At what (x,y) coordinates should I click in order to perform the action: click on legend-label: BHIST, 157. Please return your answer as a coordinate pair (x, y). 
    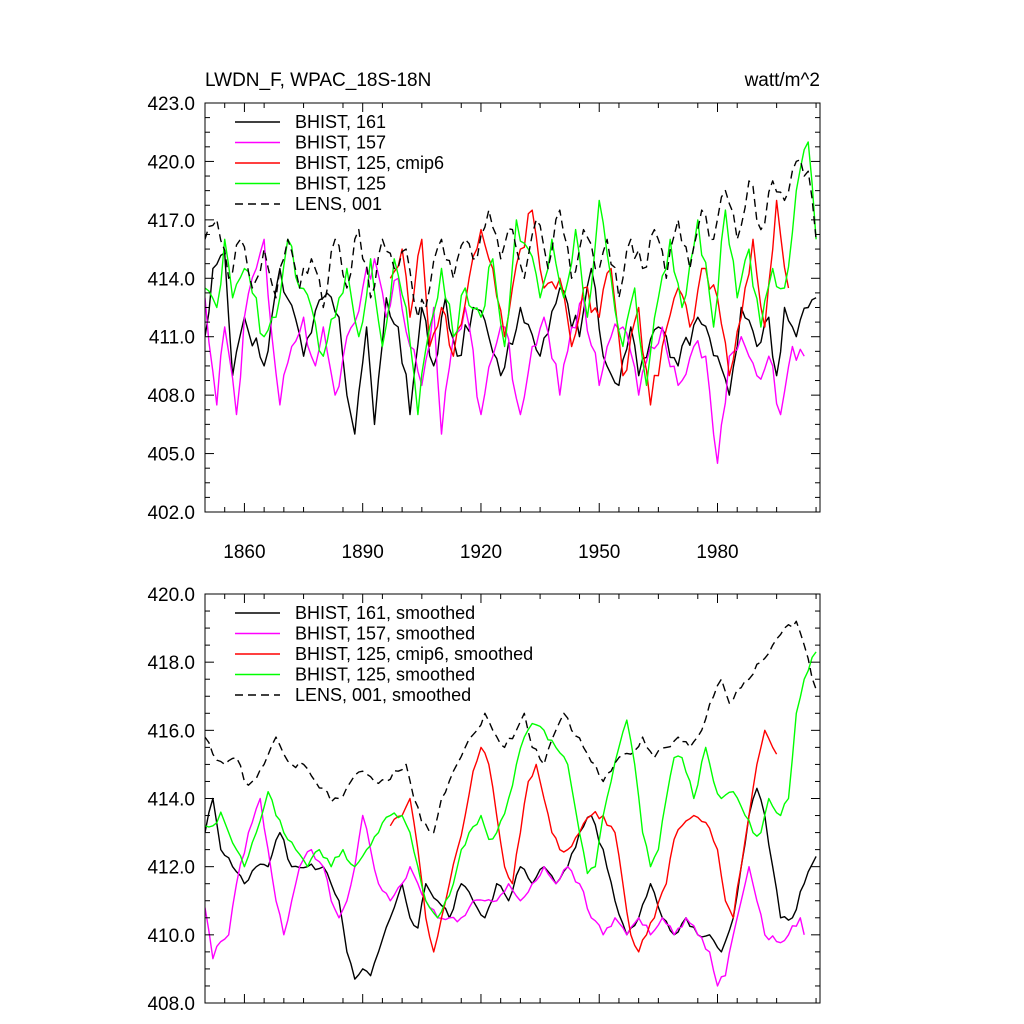
    Looking at the image, I should click on (340, 143).